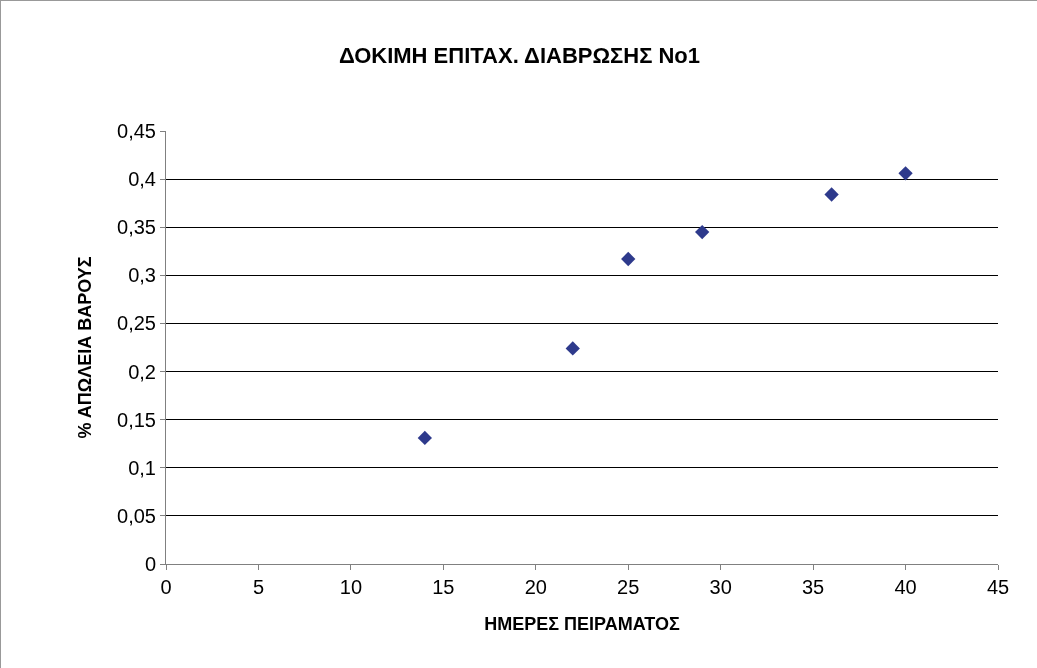  What do you see at coordinates (519, 56) in the screenshot?
I see `chart-title: ΔΟΚΙΜΗ ΕΠΙΤΑΧ. ΔΙΑΒΡΩΣΗΣ No1` at bounding box center [519, 56].